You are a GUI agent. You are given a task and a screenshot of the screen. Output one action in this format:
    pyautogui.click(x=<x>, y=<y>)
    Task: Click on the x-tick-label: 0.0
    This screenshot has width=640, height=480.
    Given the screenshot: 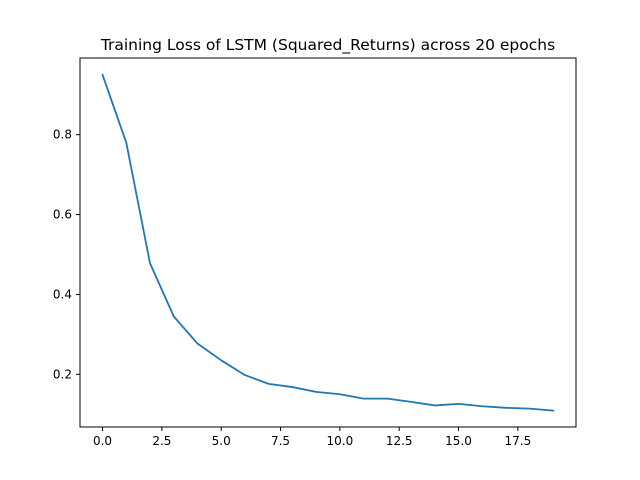 What is the action you would take?
    pyautogui.click(x=102, y=441)
    